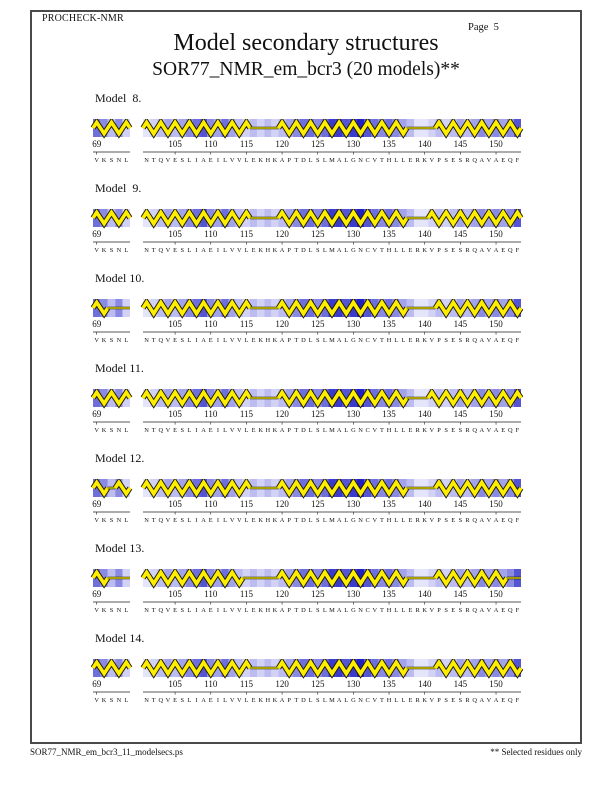 The image size is (612, 792). I want to click on sequence-letter: M, so click(332, 700).